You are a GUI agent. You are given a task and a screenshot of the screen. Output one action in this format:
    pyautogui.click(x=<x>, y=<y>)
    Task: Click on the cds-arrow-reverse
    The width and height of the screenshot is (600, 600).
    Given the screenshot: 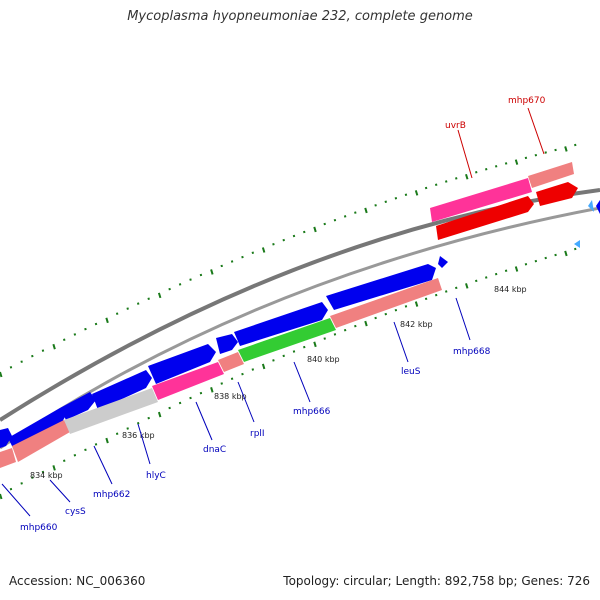 What is the action you would take?
    pyautogui.click(x=485, y=218)
    